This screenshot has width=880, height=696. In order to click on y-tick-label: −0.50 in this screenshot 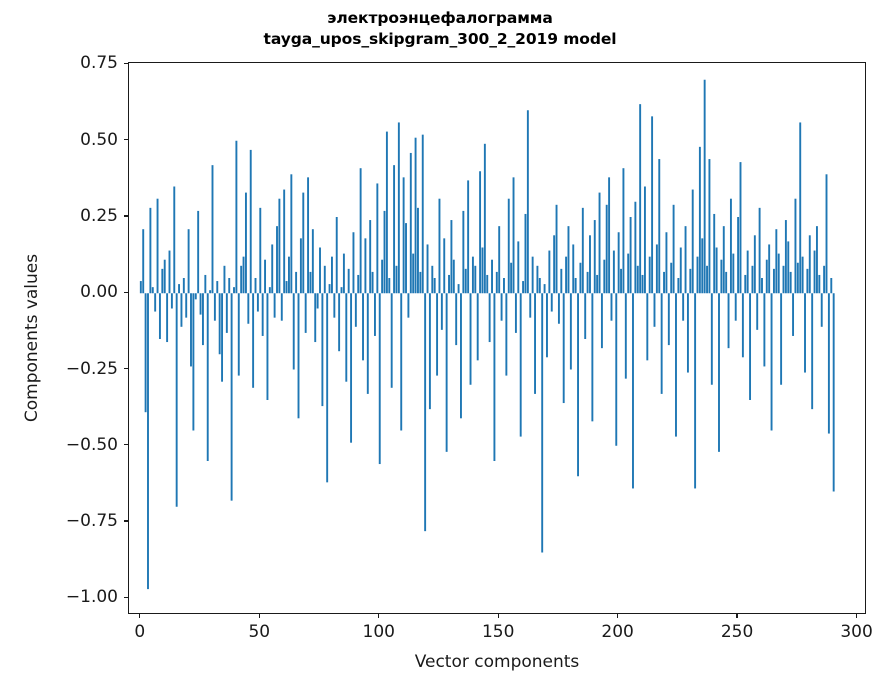, I will do `click(91, 444)`.